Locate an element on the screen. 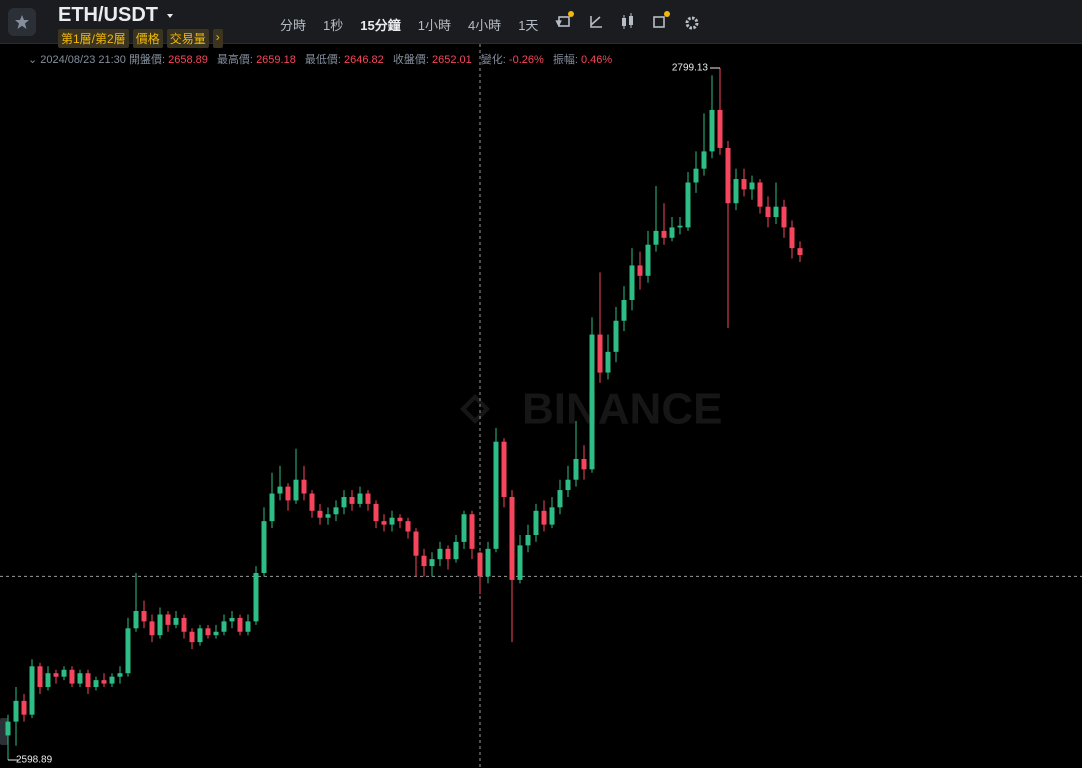 This screenshot has width=1082, height=768. low-label: 最低價: is located at coordinates (322, 60).